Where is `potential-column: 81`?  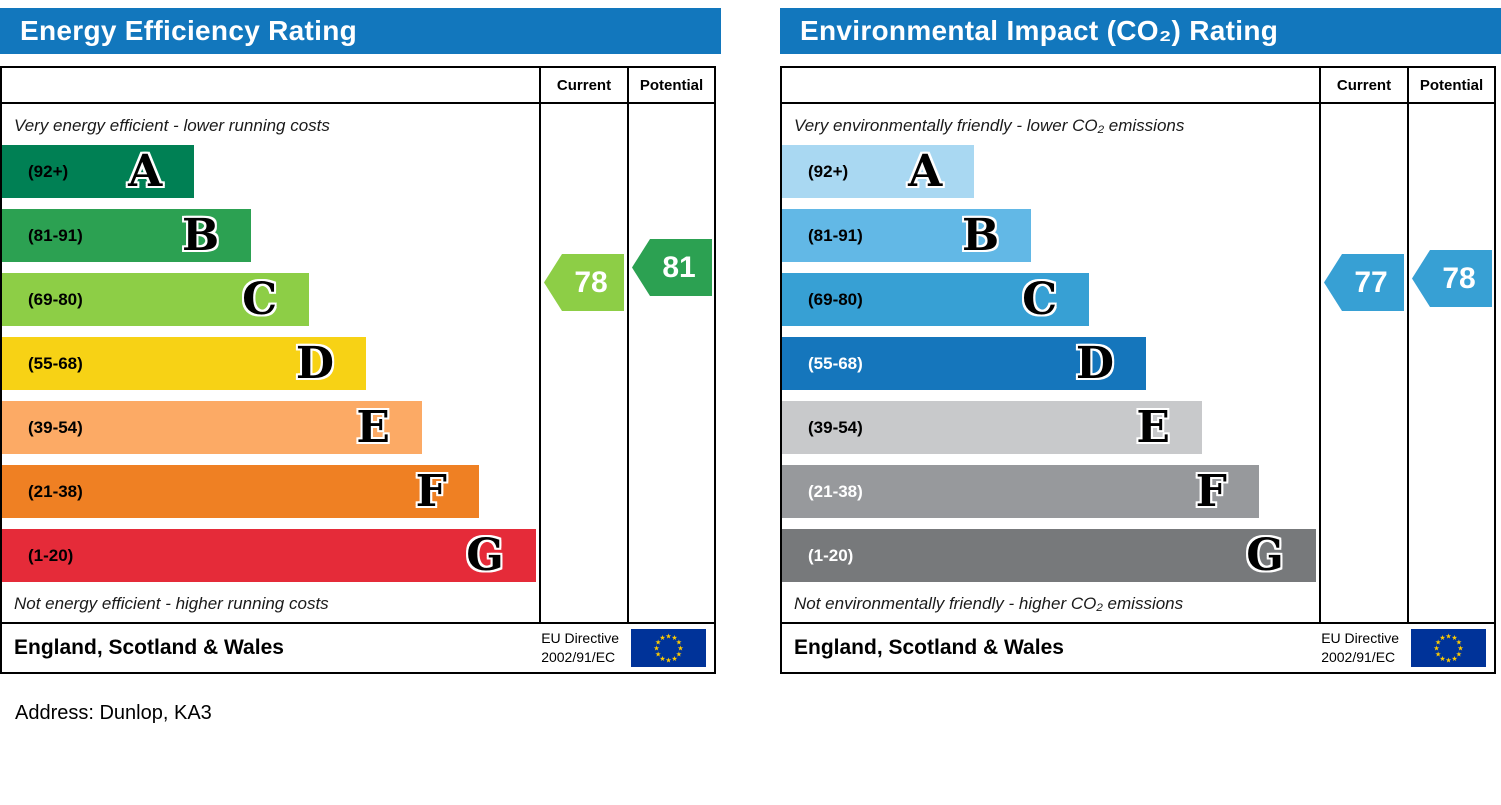 potential-column: 81 is located at coordinates (670, 363).